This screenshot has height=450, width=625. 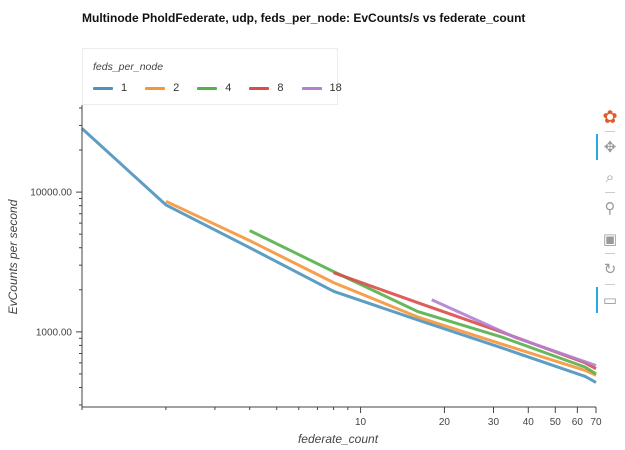 I want to click on x-tick-label: 40, so click(x=529, y=422).